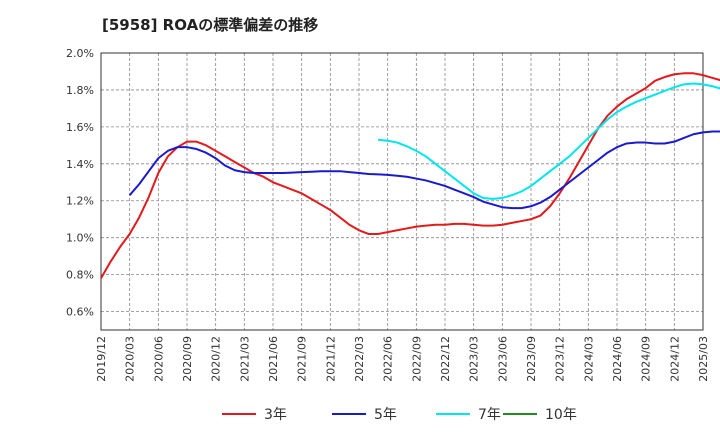 This screenshot has width=720, height=440. Describe the element at coordinates (80, 238) in the screenshot. I see `y-tick-label: 1.0%` at that location.